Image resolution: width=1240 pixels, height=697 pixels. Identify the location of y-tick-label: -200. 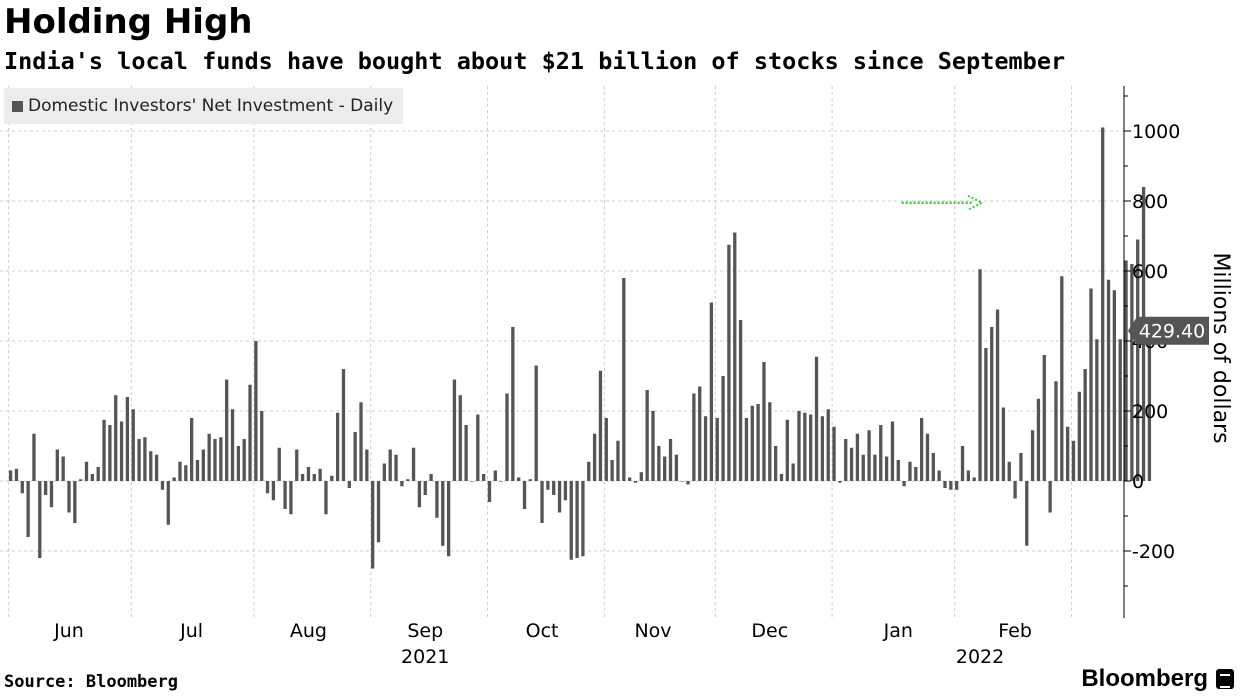
(1153, 552).